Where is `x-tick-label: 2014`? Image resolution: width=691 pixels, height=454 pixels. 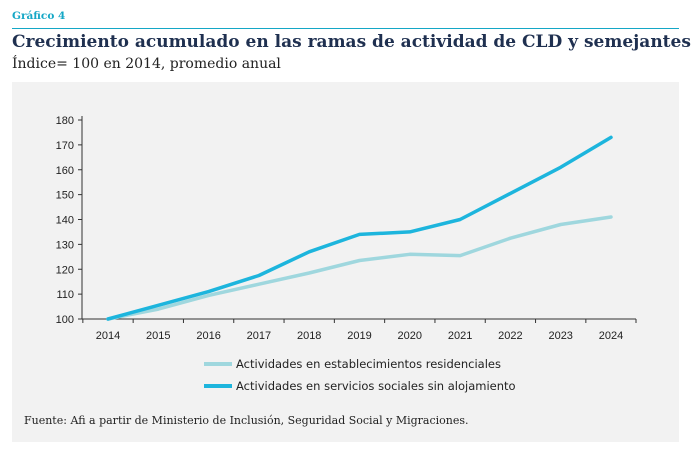 x-tick-label: 2014 is located at coordinates (108, 336).